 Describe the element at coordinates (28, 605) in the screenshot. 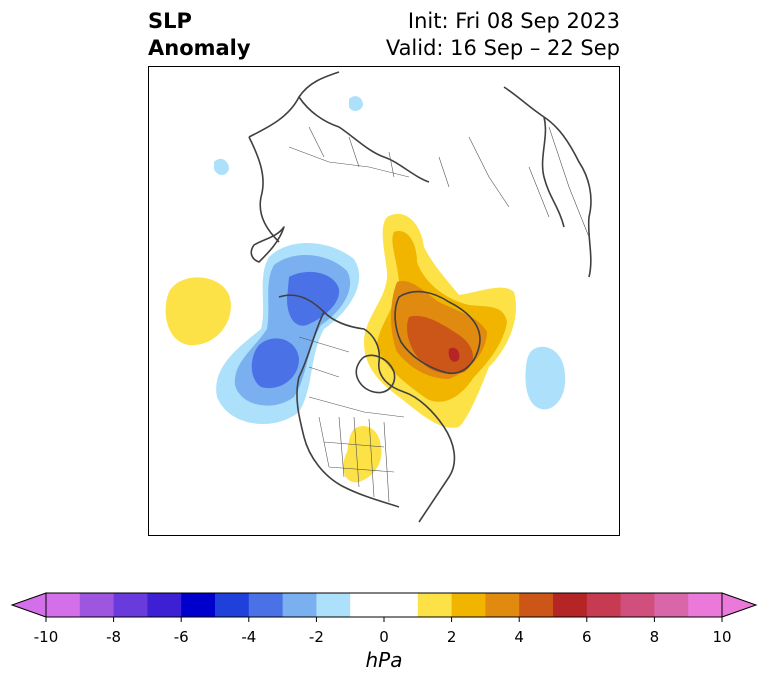

I see `colorbar-extend-low` at that location.